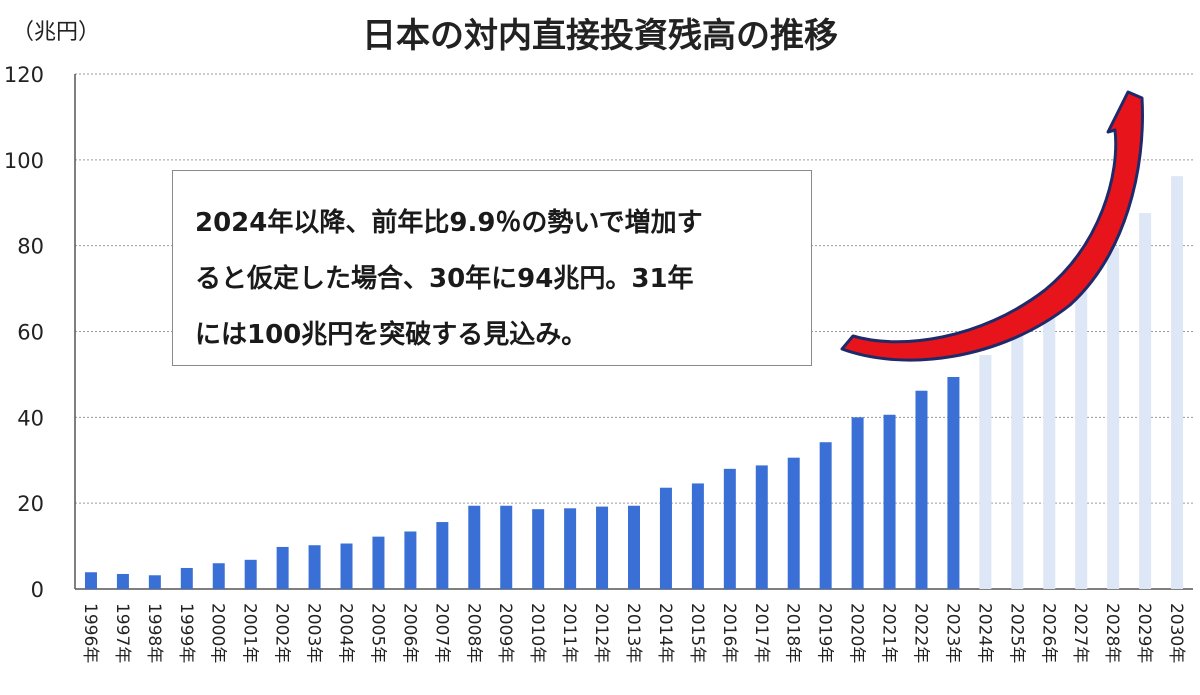 The image size is (1200, 695). Describe the element at coordinates (1080, 633) in the screenshot. I see `x-tick-label: 2027年` at that location.